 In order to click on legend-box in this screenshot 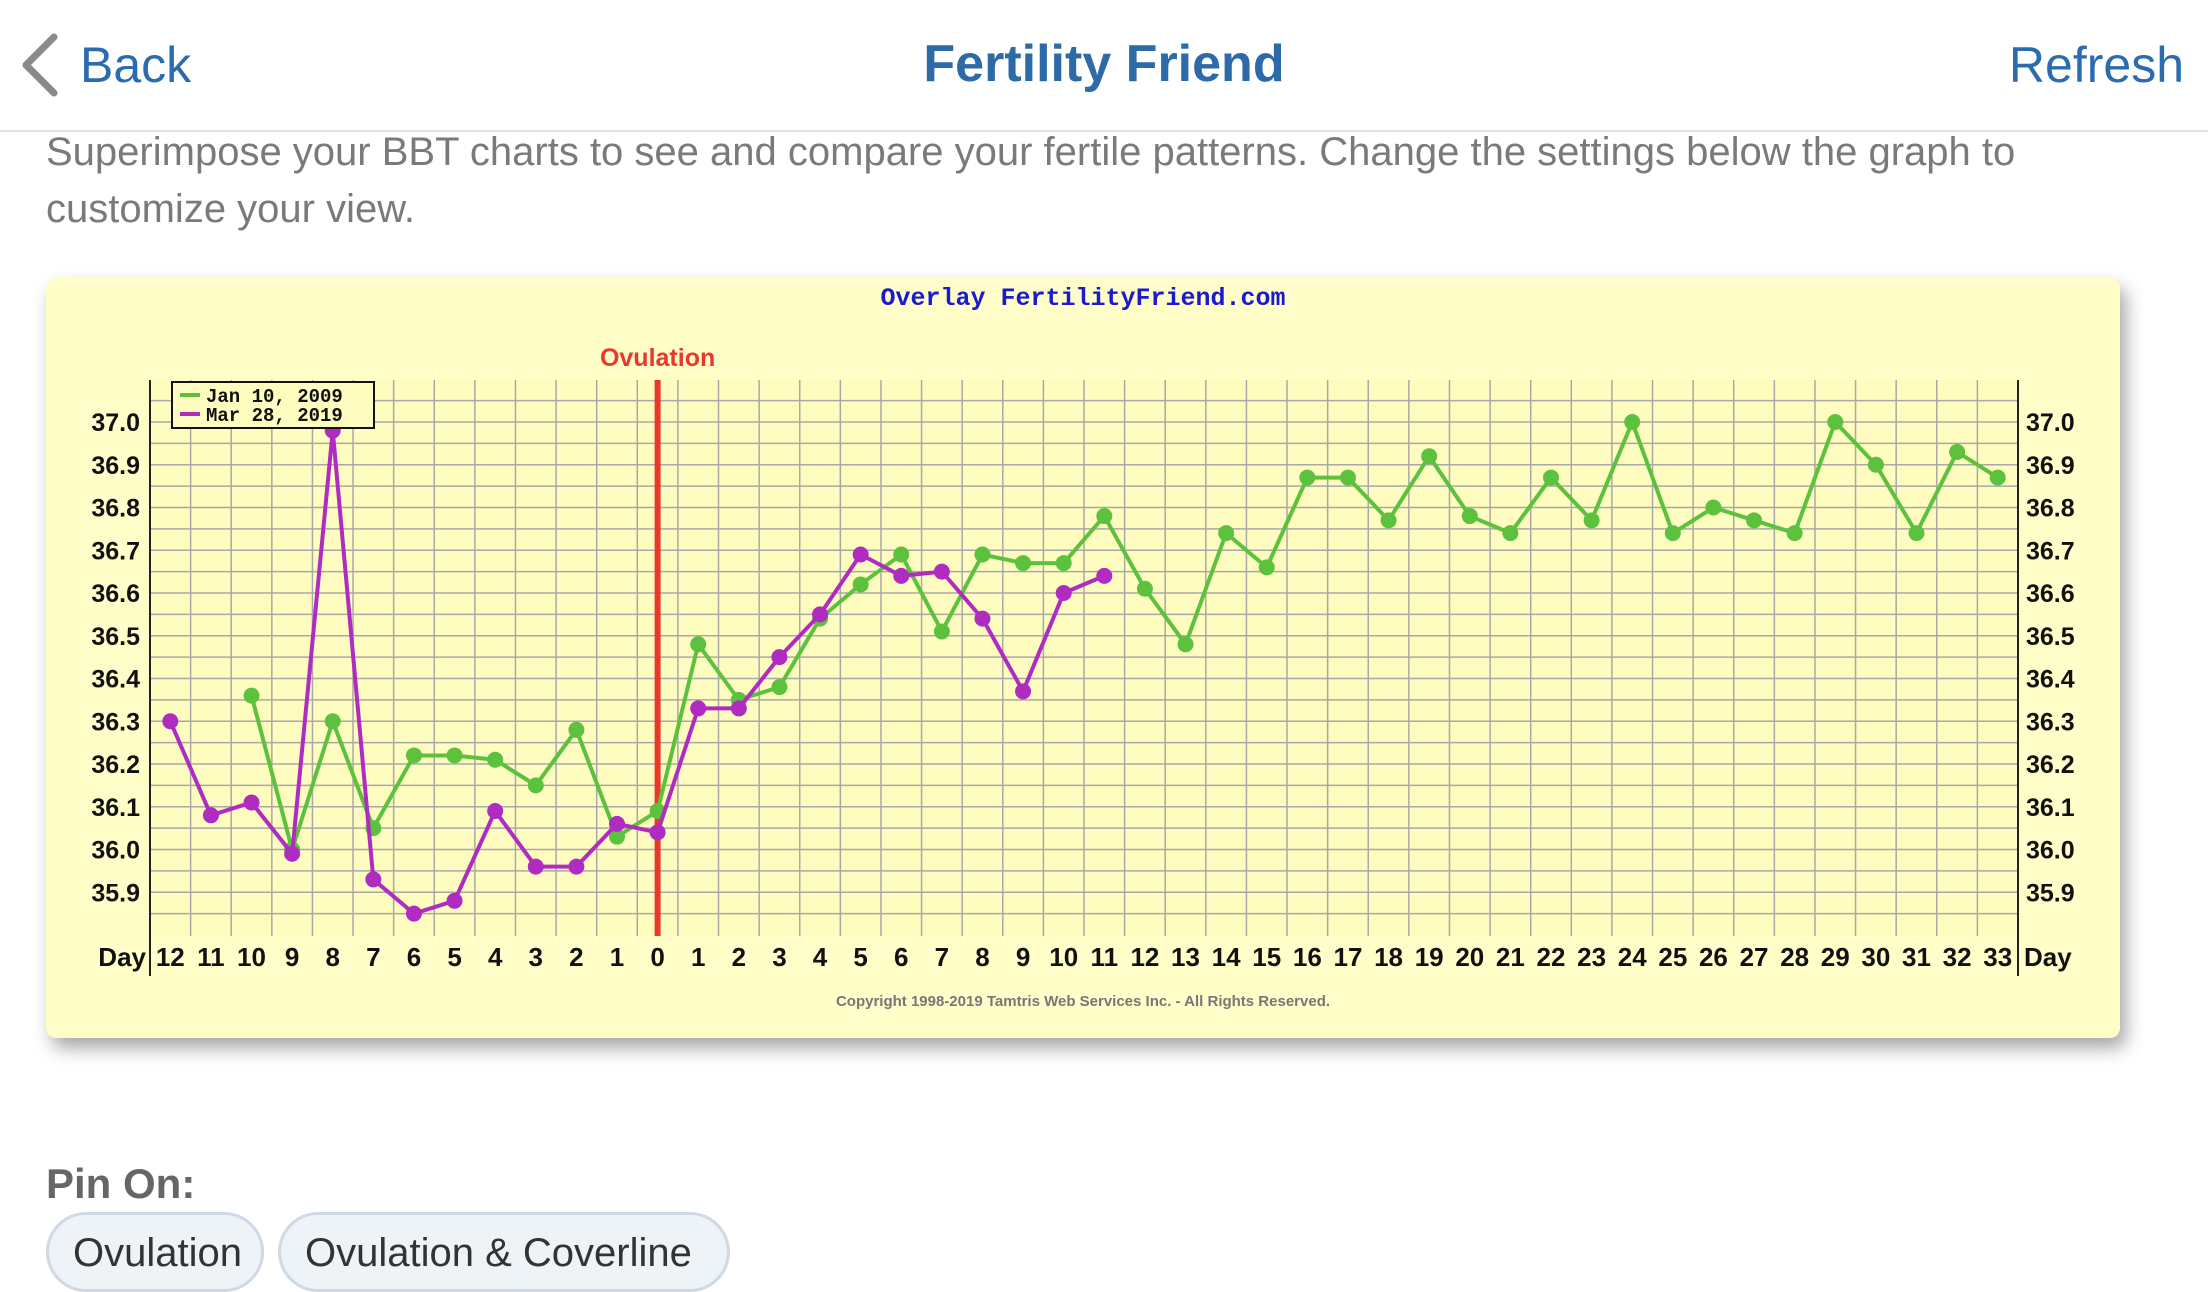, I will do `click(273, 405)`.